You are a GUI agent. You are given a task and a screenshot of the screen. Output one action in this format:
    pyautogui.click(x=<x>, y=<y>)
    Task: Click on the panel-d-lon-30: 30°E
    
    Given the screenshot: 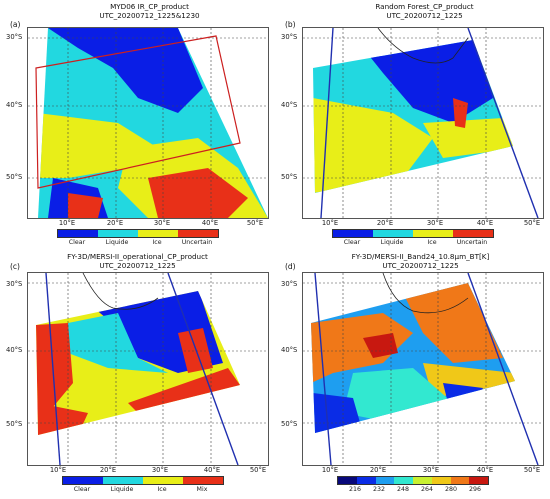 What is the action you would take?
    pyautogui.click(x=431, y=470)
    